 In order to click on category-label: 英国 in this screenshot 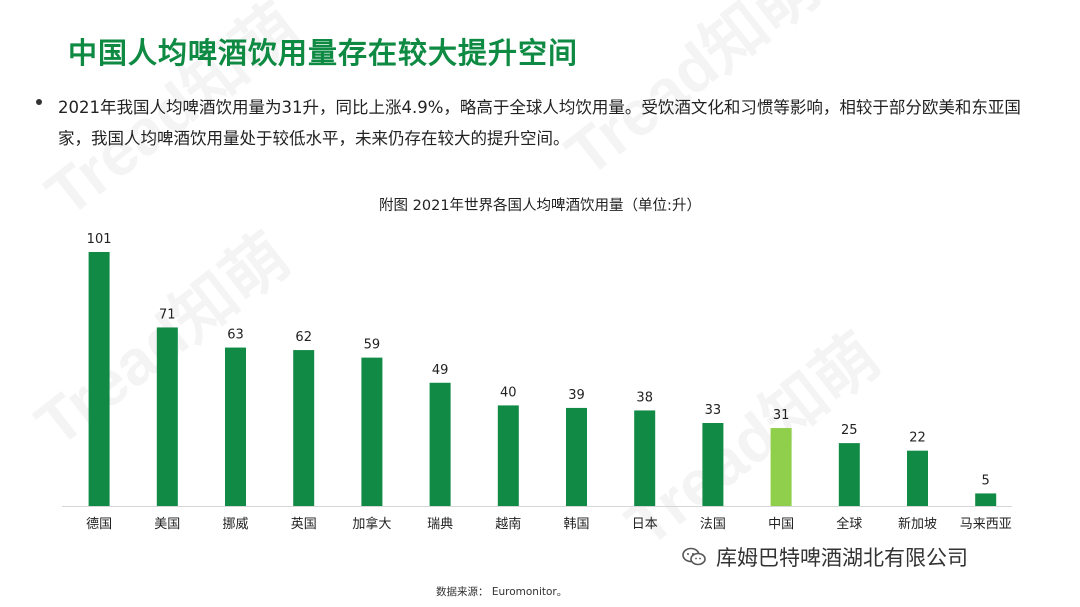, I will do `click(304, 524)`.